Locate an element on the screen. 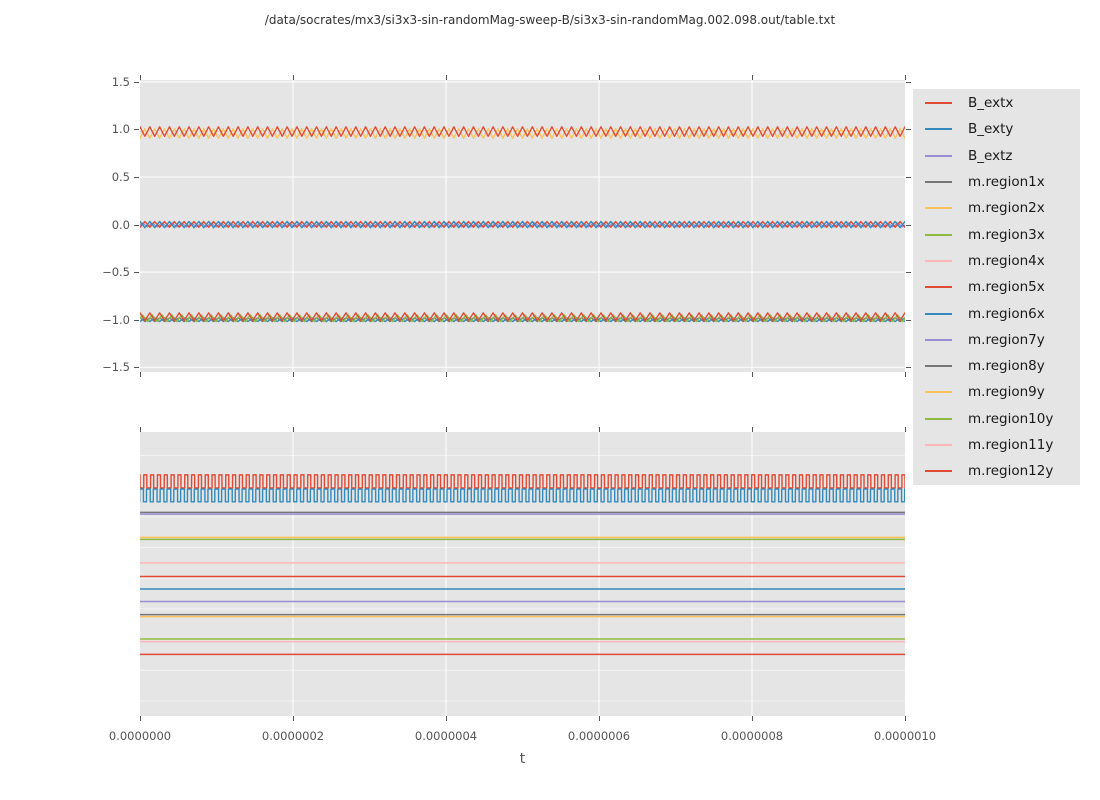 This screenshot has width=1100, height=800. x-tick-label: 0.0000008 is located at coordinates (752, 736).